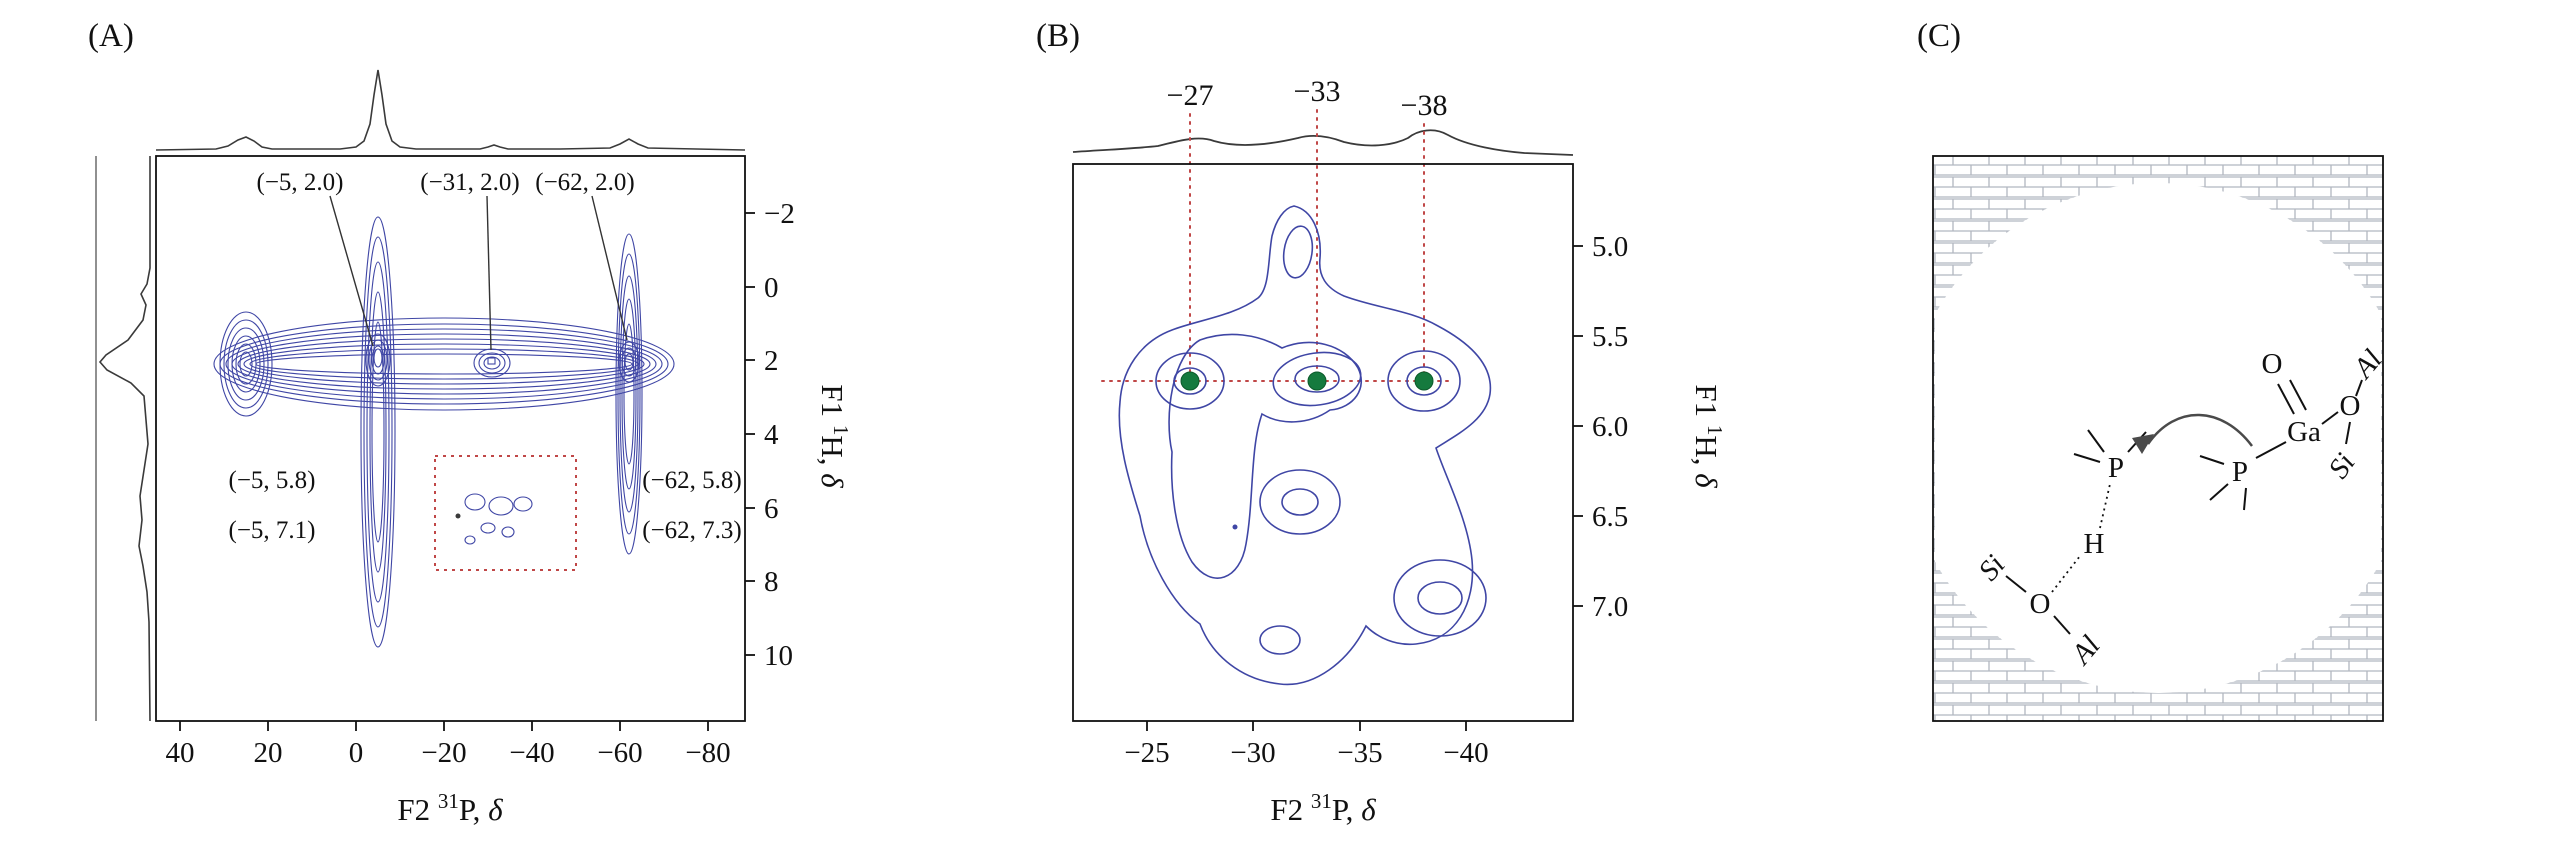 This screenshot has width=2567, height=866. Describe the element at coordinates (351, 271) in the screenshot. I see `leader-line-p1` at that location.